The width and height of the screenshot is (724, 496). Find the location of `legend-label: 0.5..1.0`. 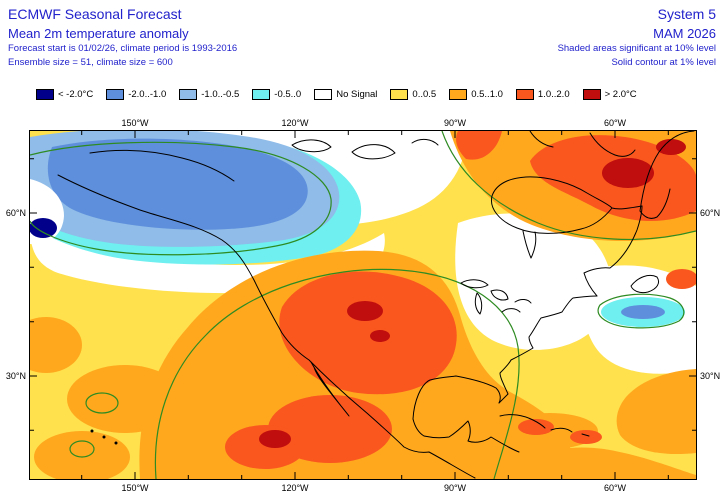

legend-label: 0.5..1.0 is located at coordinates (487, 94).